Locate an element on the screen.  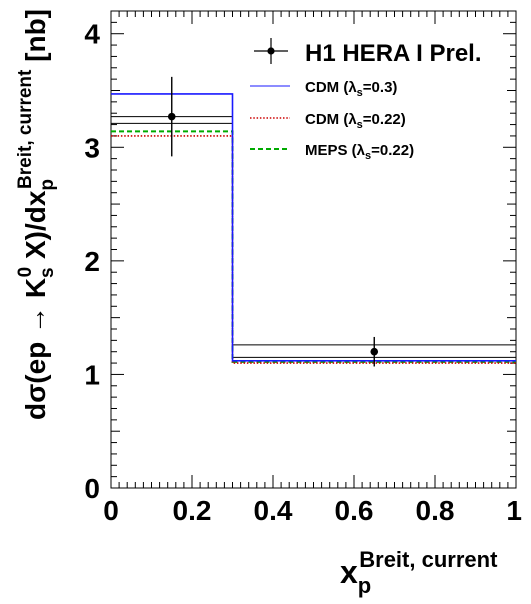
legend-entry-cdm-022: CDM (λs=0.22) is located at coordinates (328, 121).